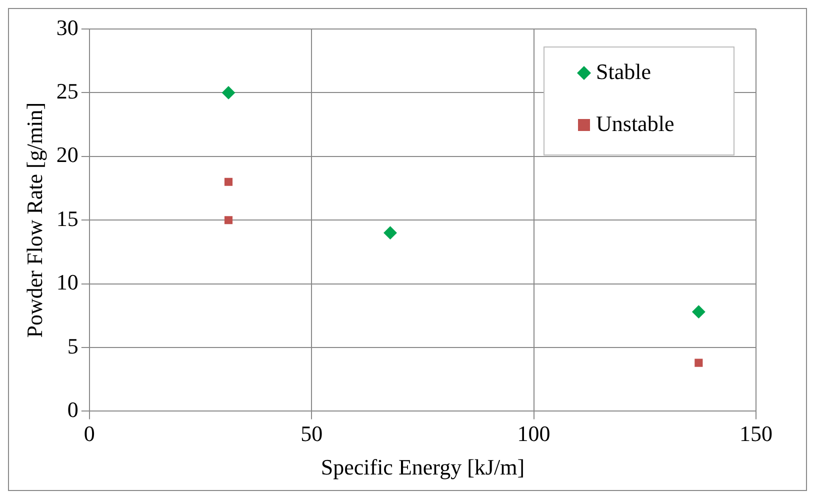 The image size is (815, 499). What do you see at coordinates (89, 433) in the screenshot?
I see `x-tick-label: 0` at bounding box center [89, 433].